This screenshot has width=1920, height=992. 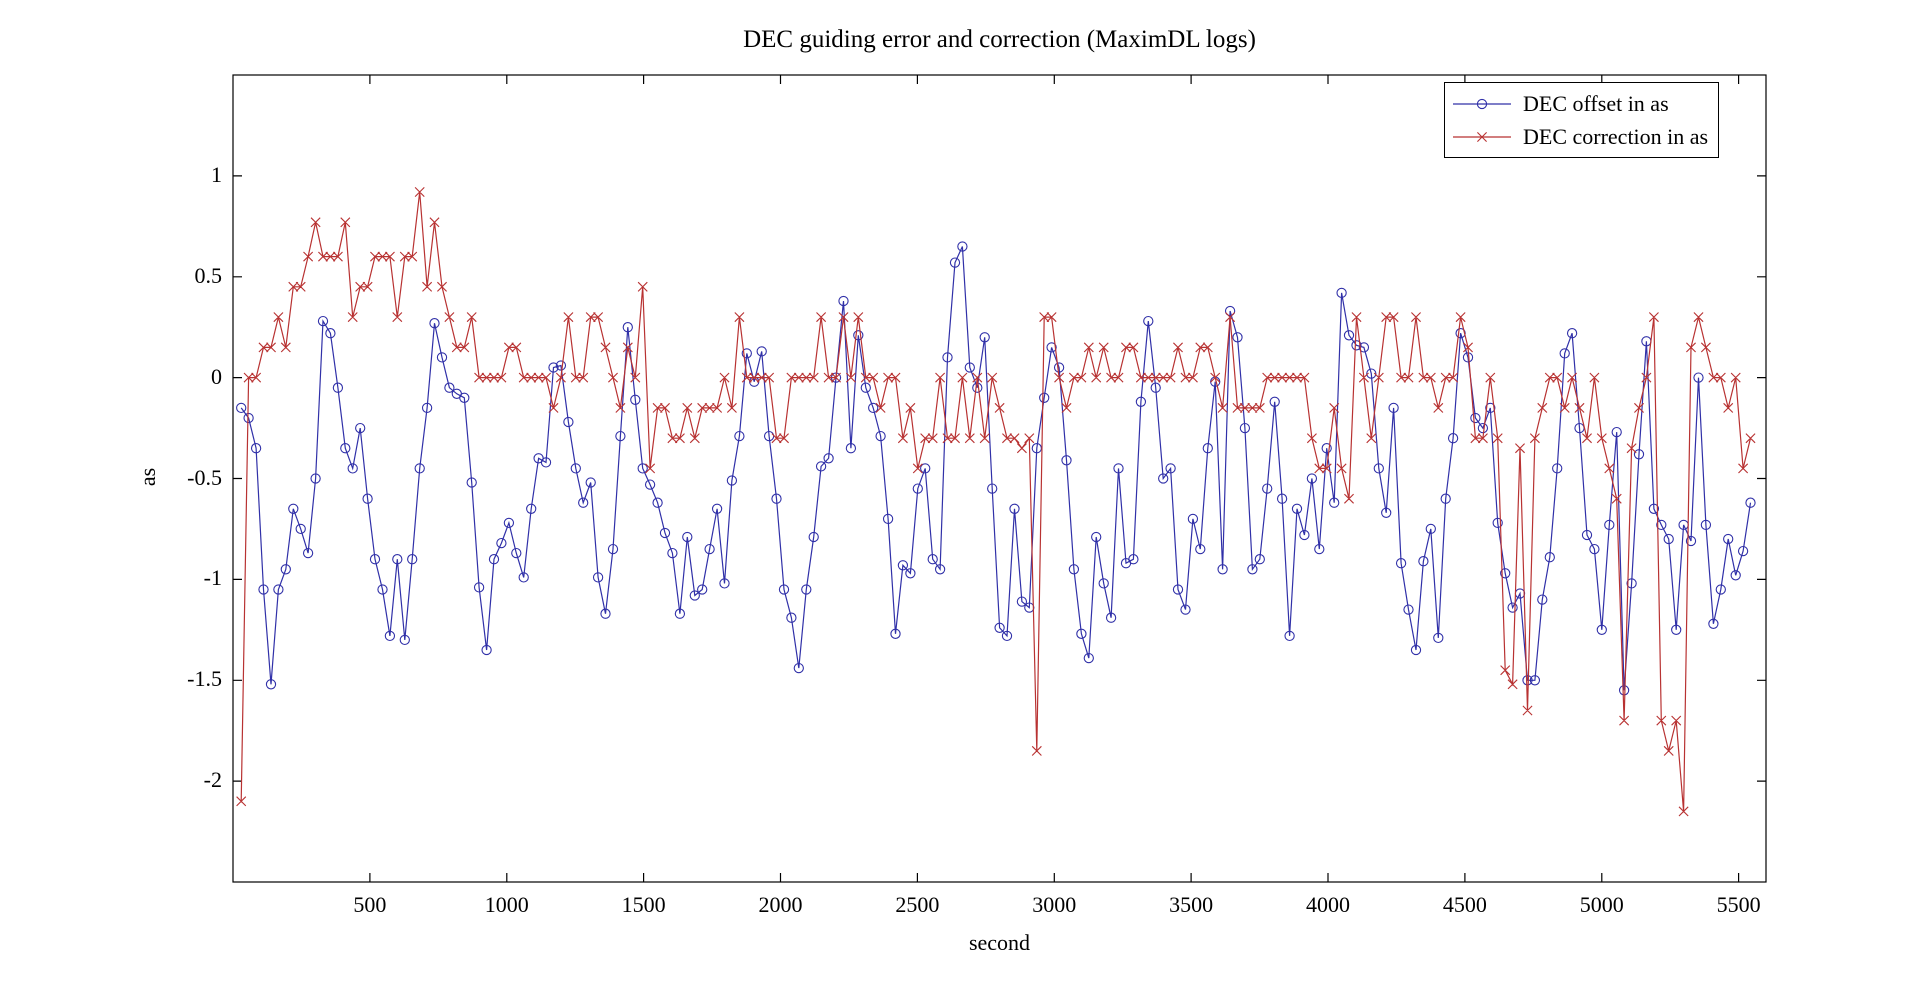 I want to click on x-tick-label: 2500, so click(x=917, y=904).